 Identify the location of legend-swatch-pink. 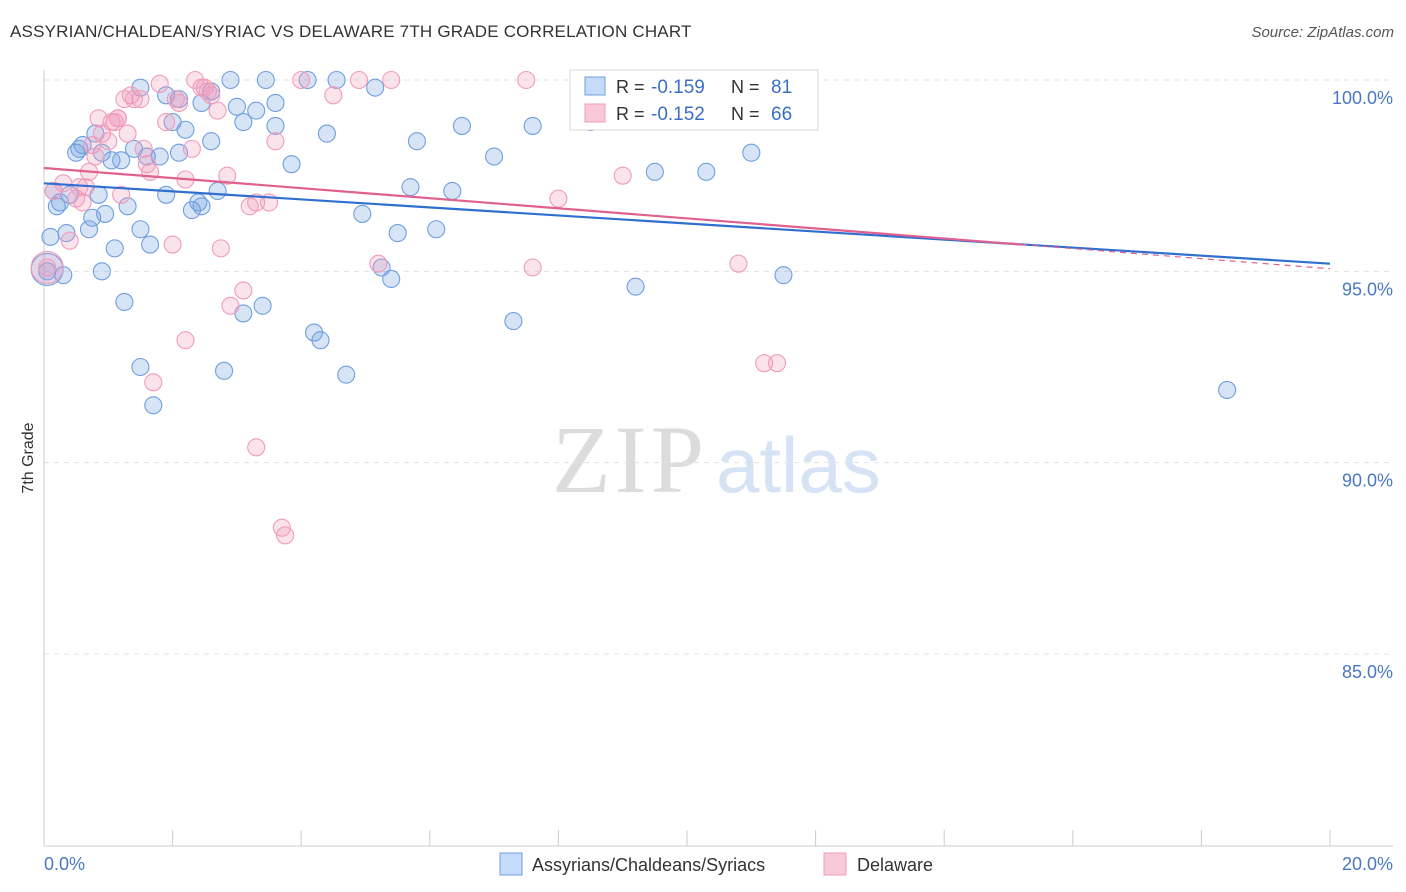
(595, 113).